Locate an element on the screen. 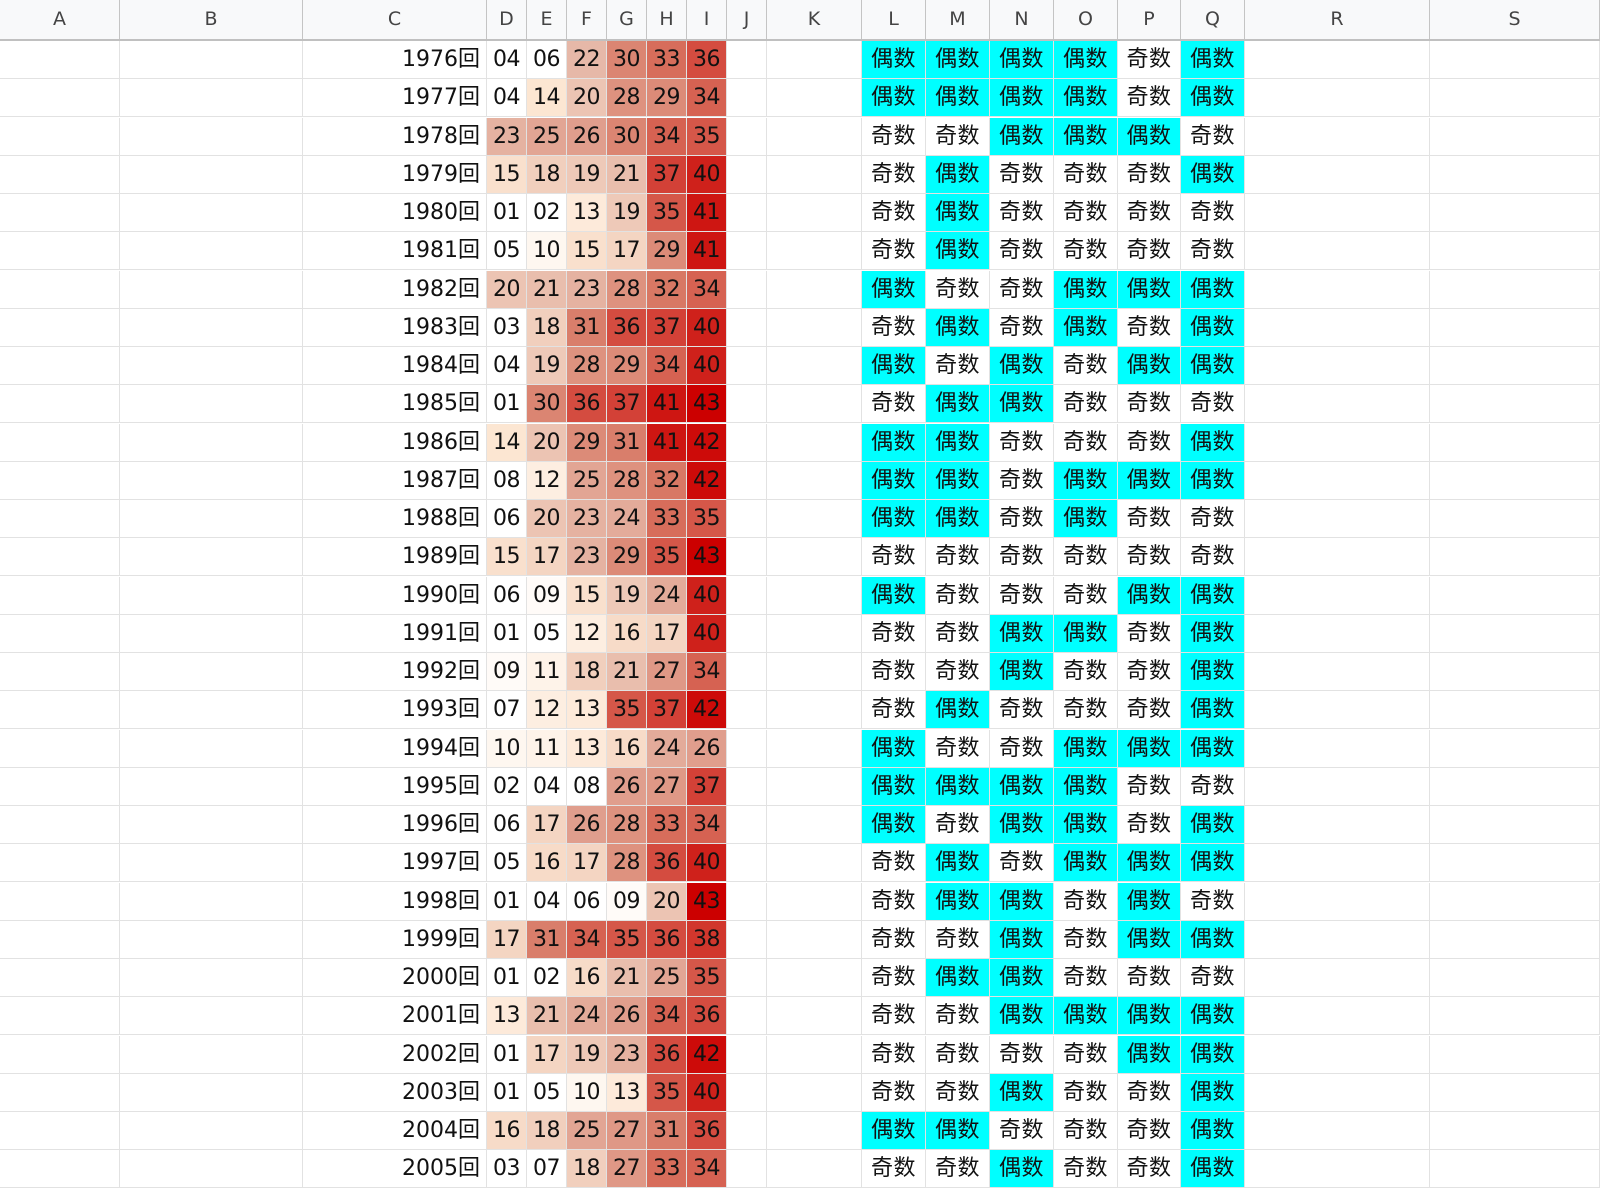  number-cell: 19 is located at coordinates (587, 174).